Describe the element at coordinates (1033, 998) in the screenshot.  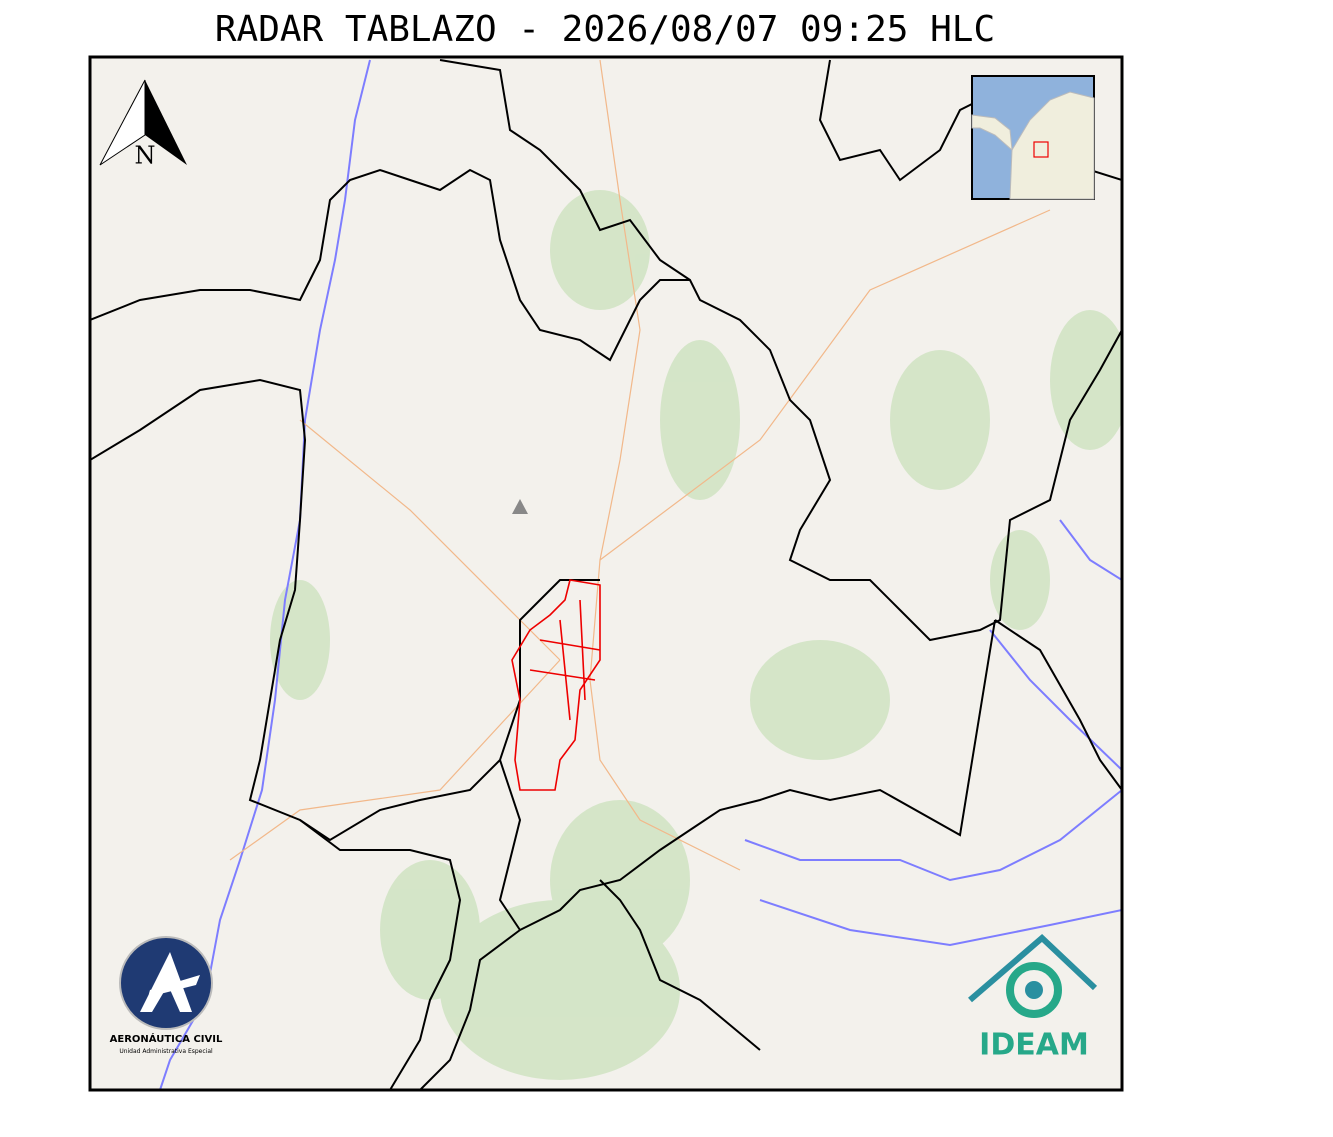
I see `ideam-logo: IDEAM` at that location.